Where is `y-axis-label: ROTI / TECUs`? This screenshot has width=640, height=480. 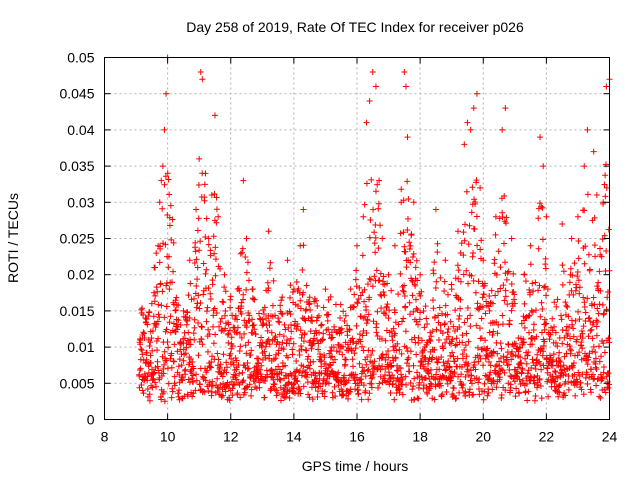 y-axis-label: ROTI / TECUs is located at coordinates (13, 238).